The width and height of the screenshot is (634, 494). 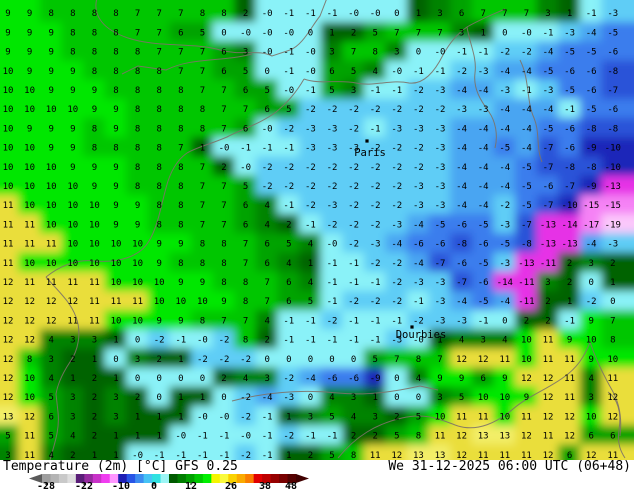 I want to click on temp-value: -8, so click(x=461, y=245).